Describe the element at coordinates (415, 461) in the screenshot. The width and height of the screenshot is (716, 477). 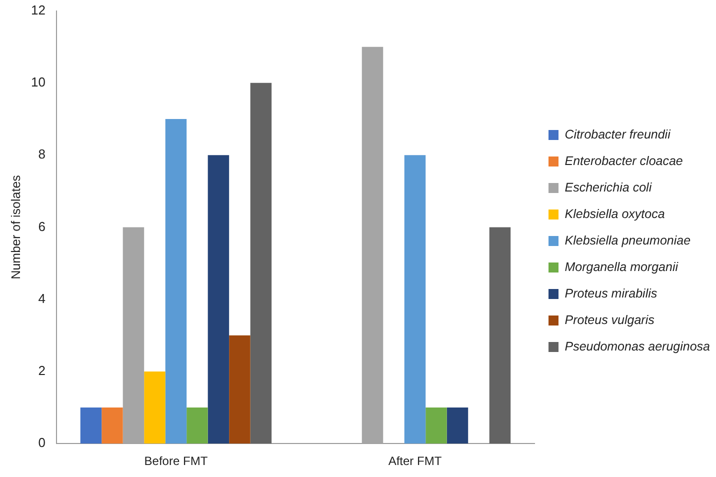
I see `x-tick-label: After FMT` at that location.